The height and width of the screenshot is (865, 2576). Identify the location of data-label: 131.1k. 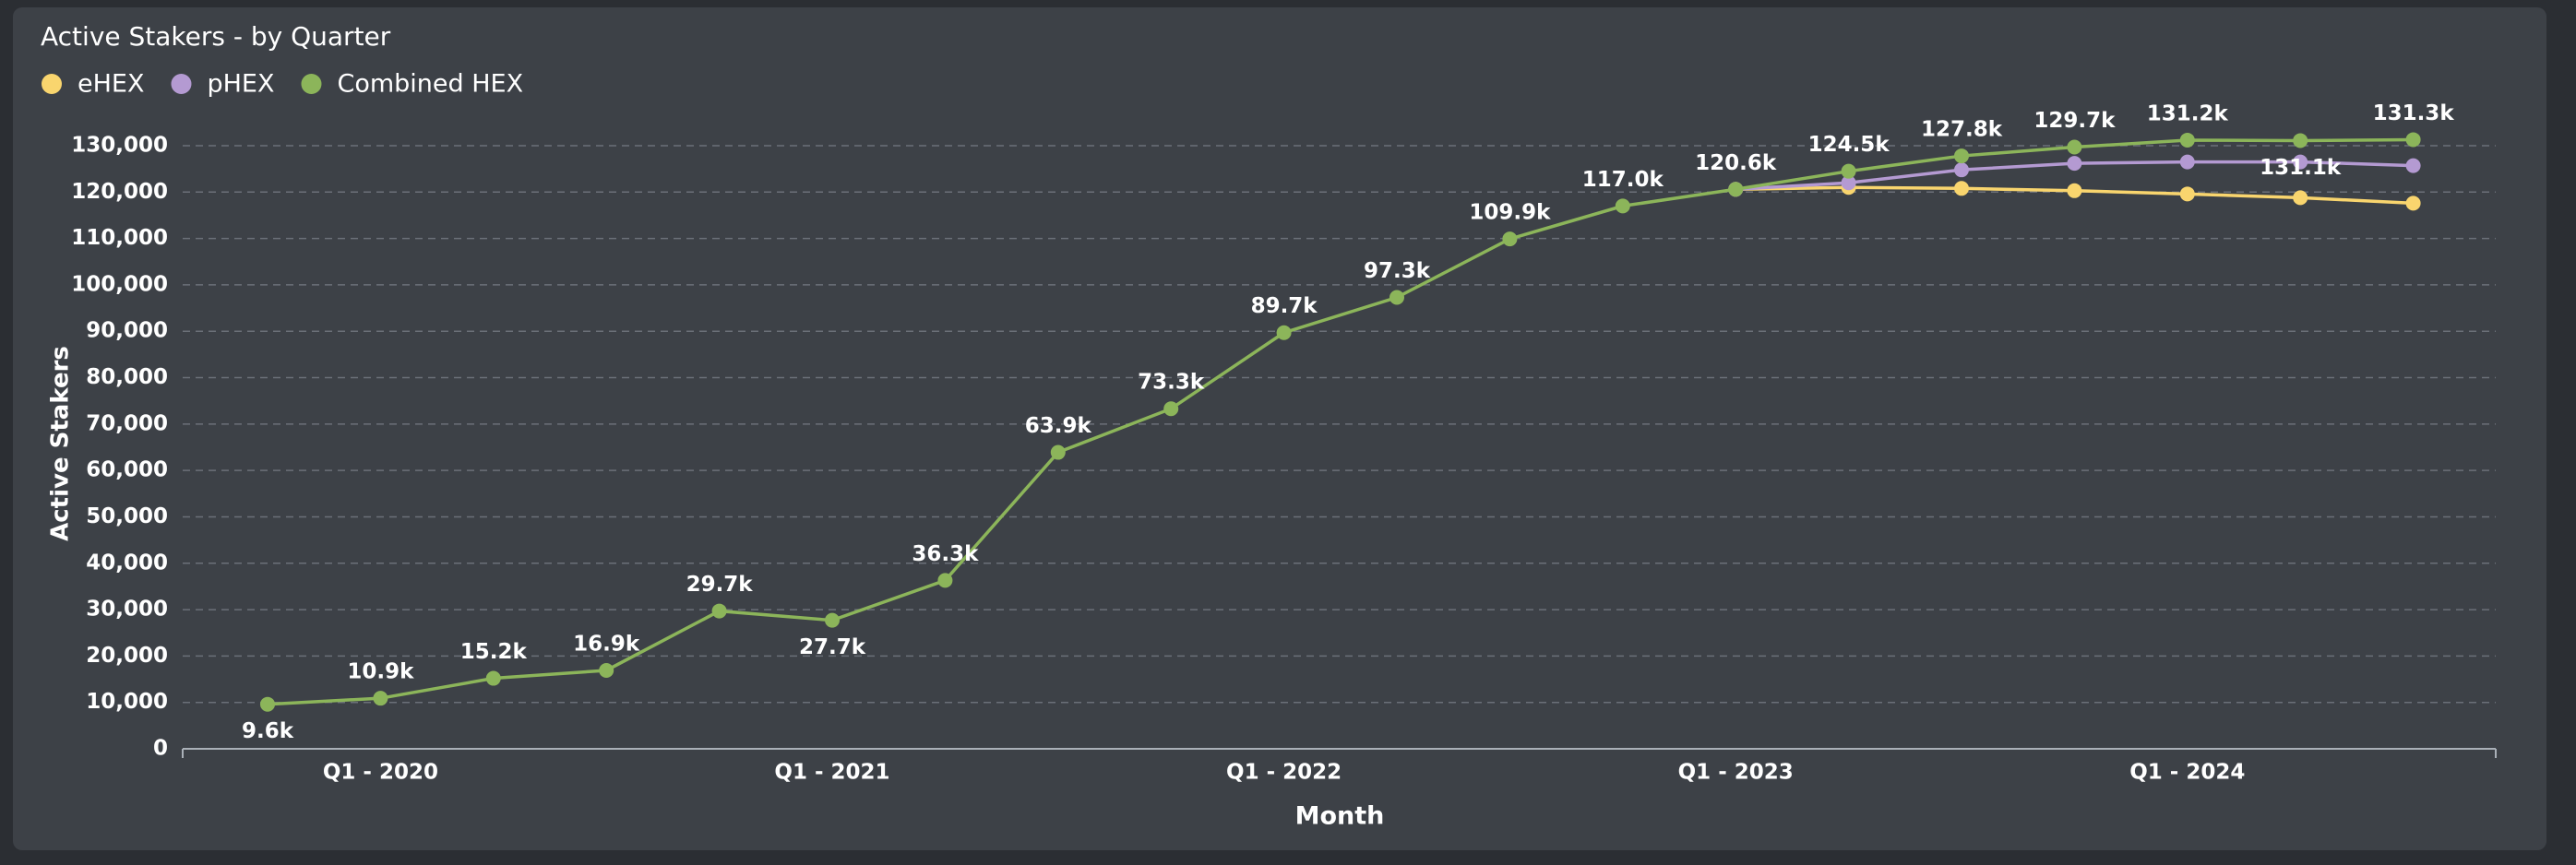
(2301, 168).